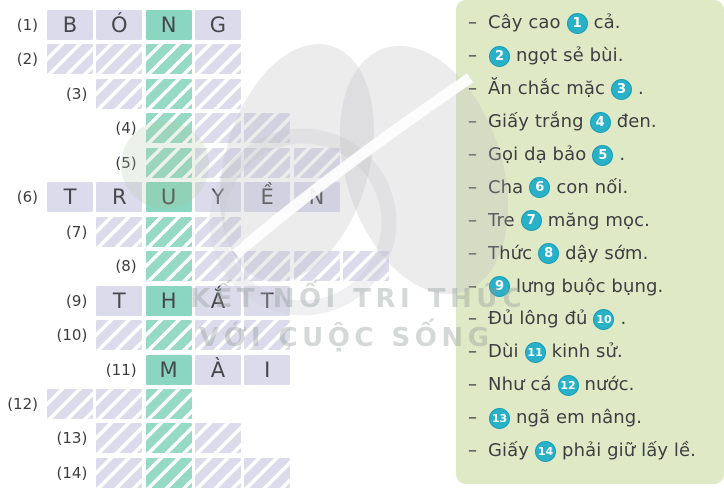 This screenshot has width=724, height=492. I want to click on grid-cell-letter: U, so click(168, 197).